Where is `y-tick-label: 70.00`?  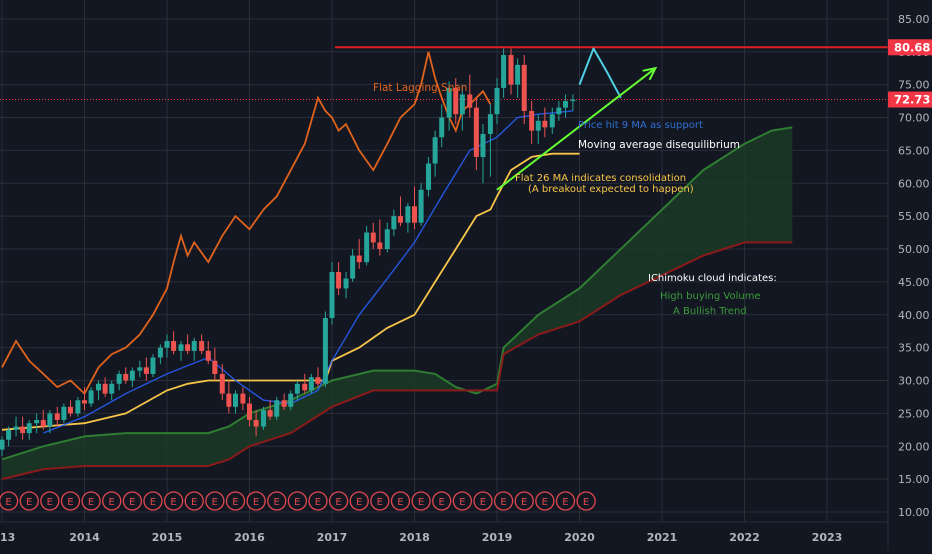
y-tick-label: 70.00 is located at coordinates (914, 118).